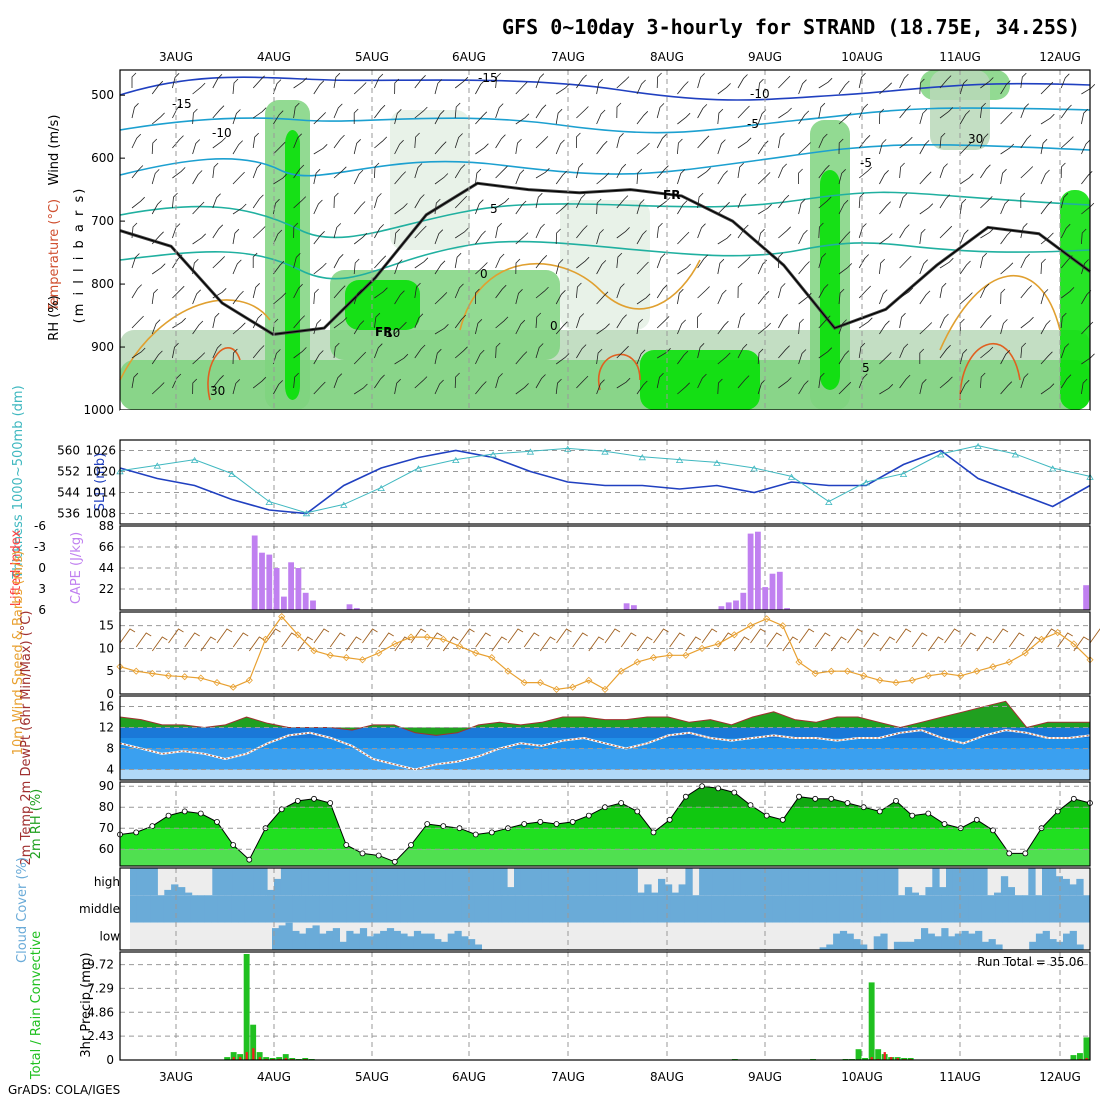  I want to click on temp-line, so click(604, 718).